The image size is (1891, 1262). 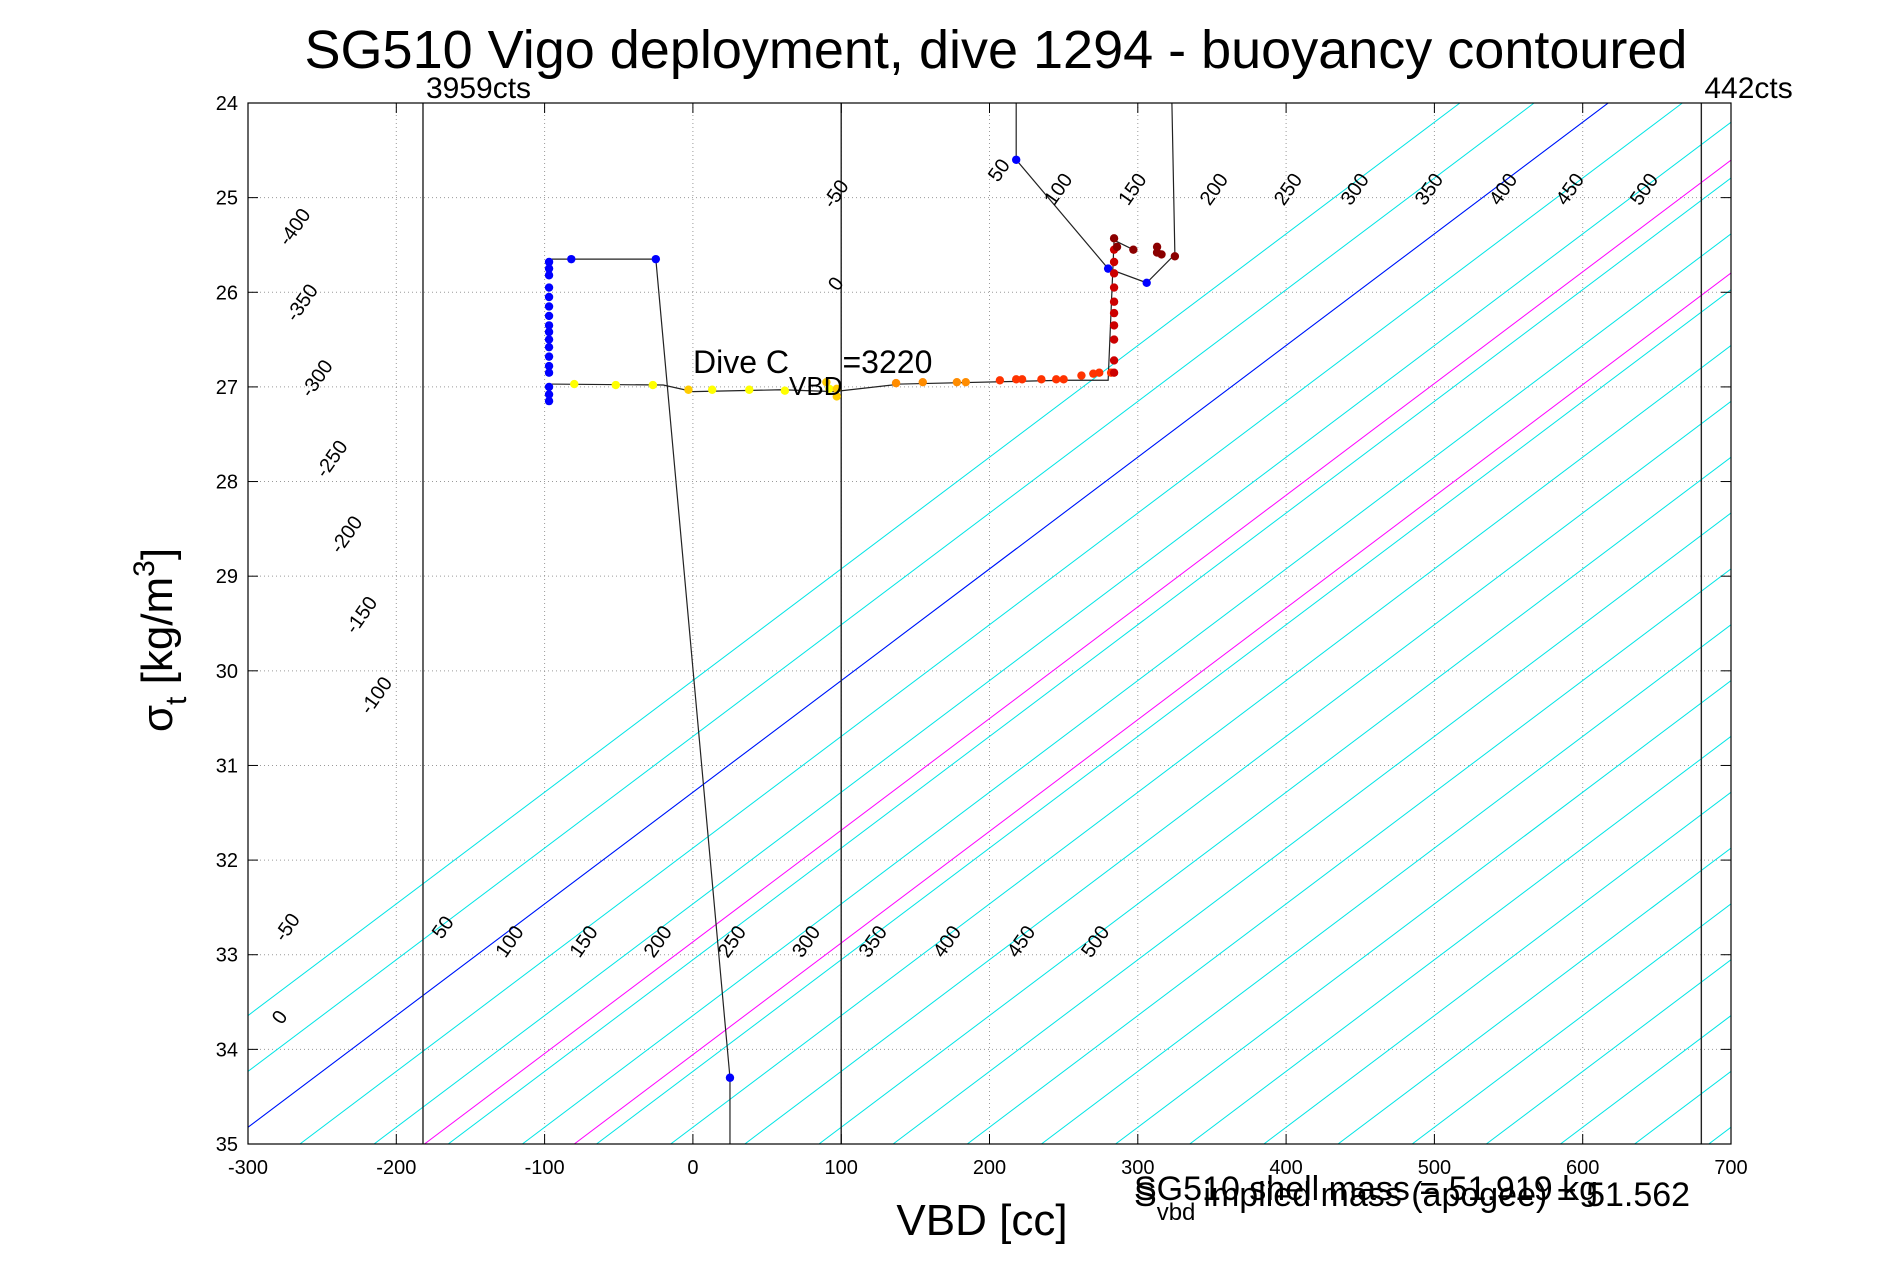 I want to click on dive-cvbd-sub: VBD, so click(x=815, y=386).